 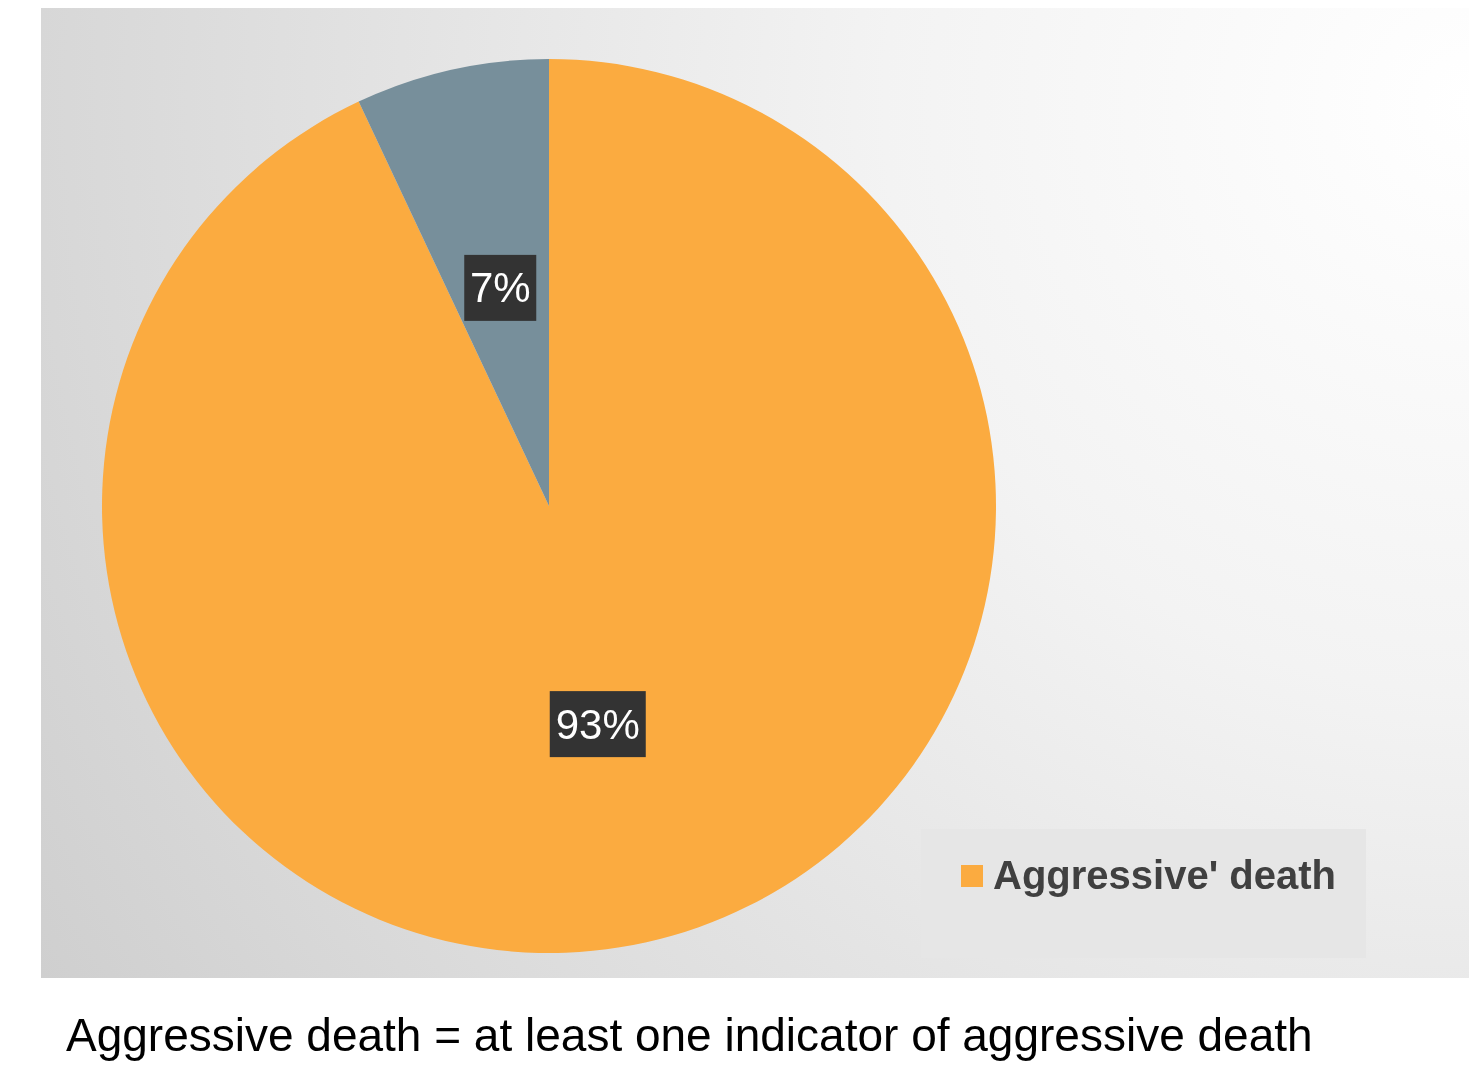 What do you see at coordinates (500, 288) in the screenshot?
I see `data-label: 7%` at bounding box center [500, 288].